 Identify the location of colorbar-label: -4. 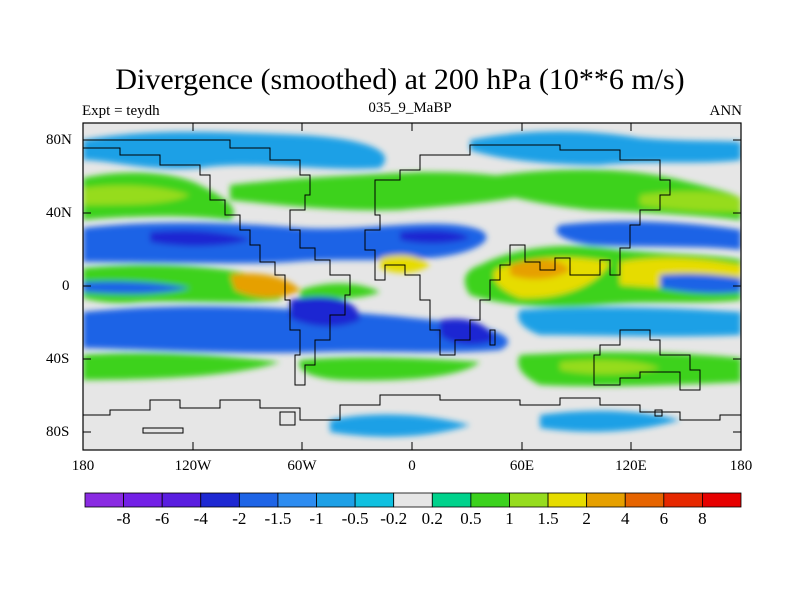
(200, 518).